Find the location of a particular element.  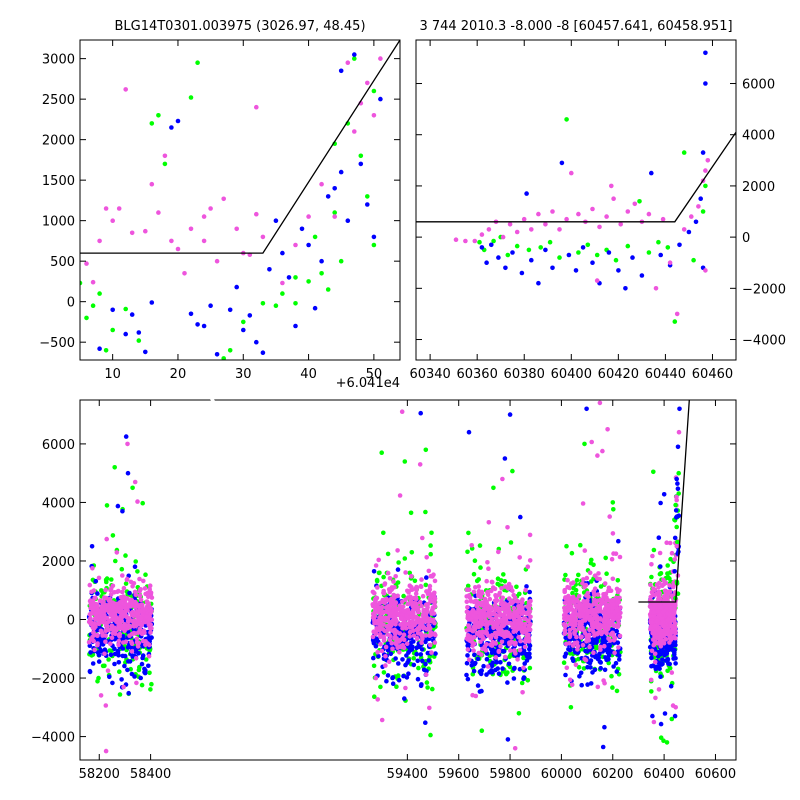

x-tick-label: 60200 is located at coordinates (612, 774).